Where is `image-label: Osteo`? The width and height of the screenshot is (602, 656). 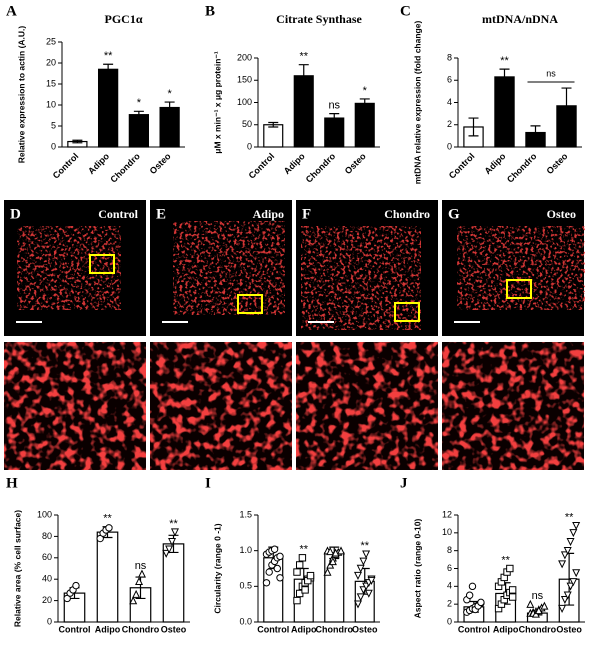 image-label: Osteo is located at coordinates (561, 214).